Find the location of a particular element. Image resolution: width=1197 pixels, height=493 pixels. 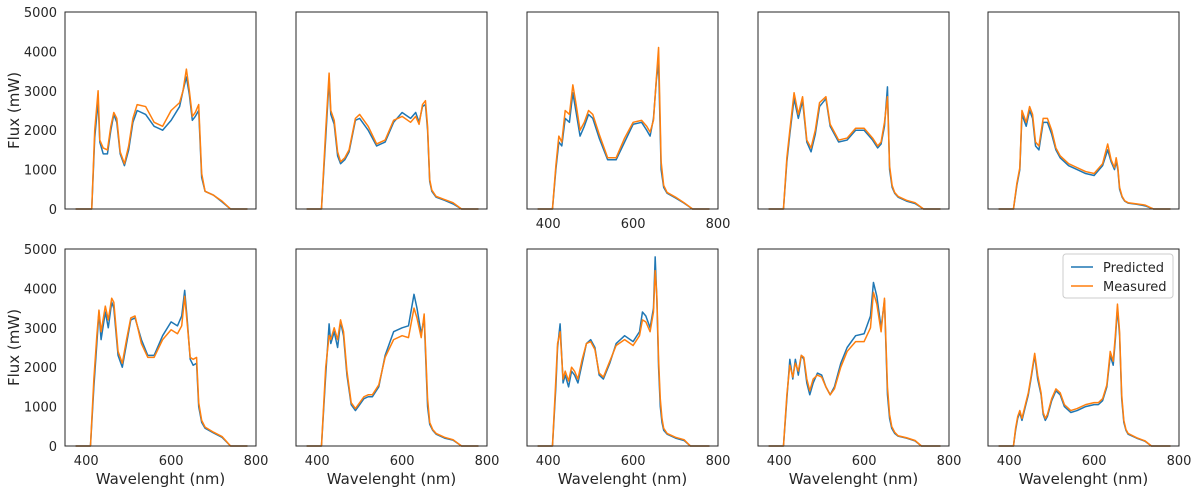

legend-box is located at coordinates (1118, 276).